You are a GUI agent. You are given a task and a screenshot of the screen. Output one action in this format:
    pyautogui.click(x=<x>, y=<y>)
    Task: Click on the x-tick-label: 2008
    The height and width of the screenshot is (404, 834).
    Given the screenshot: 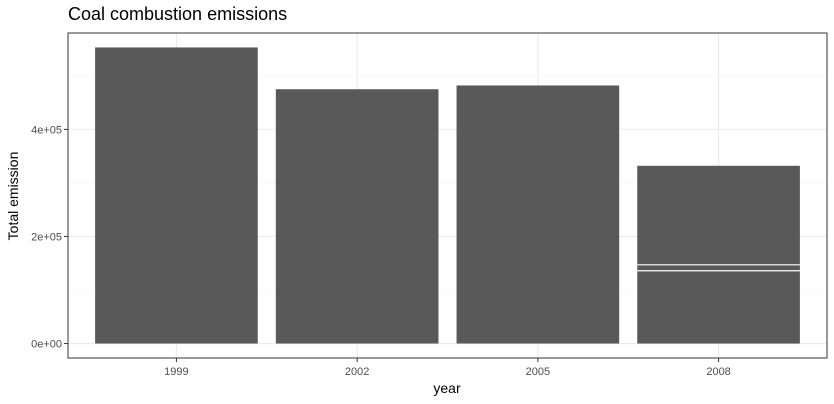 What is the action you would take?
    pyautogui.click(x=718, y=372)
    